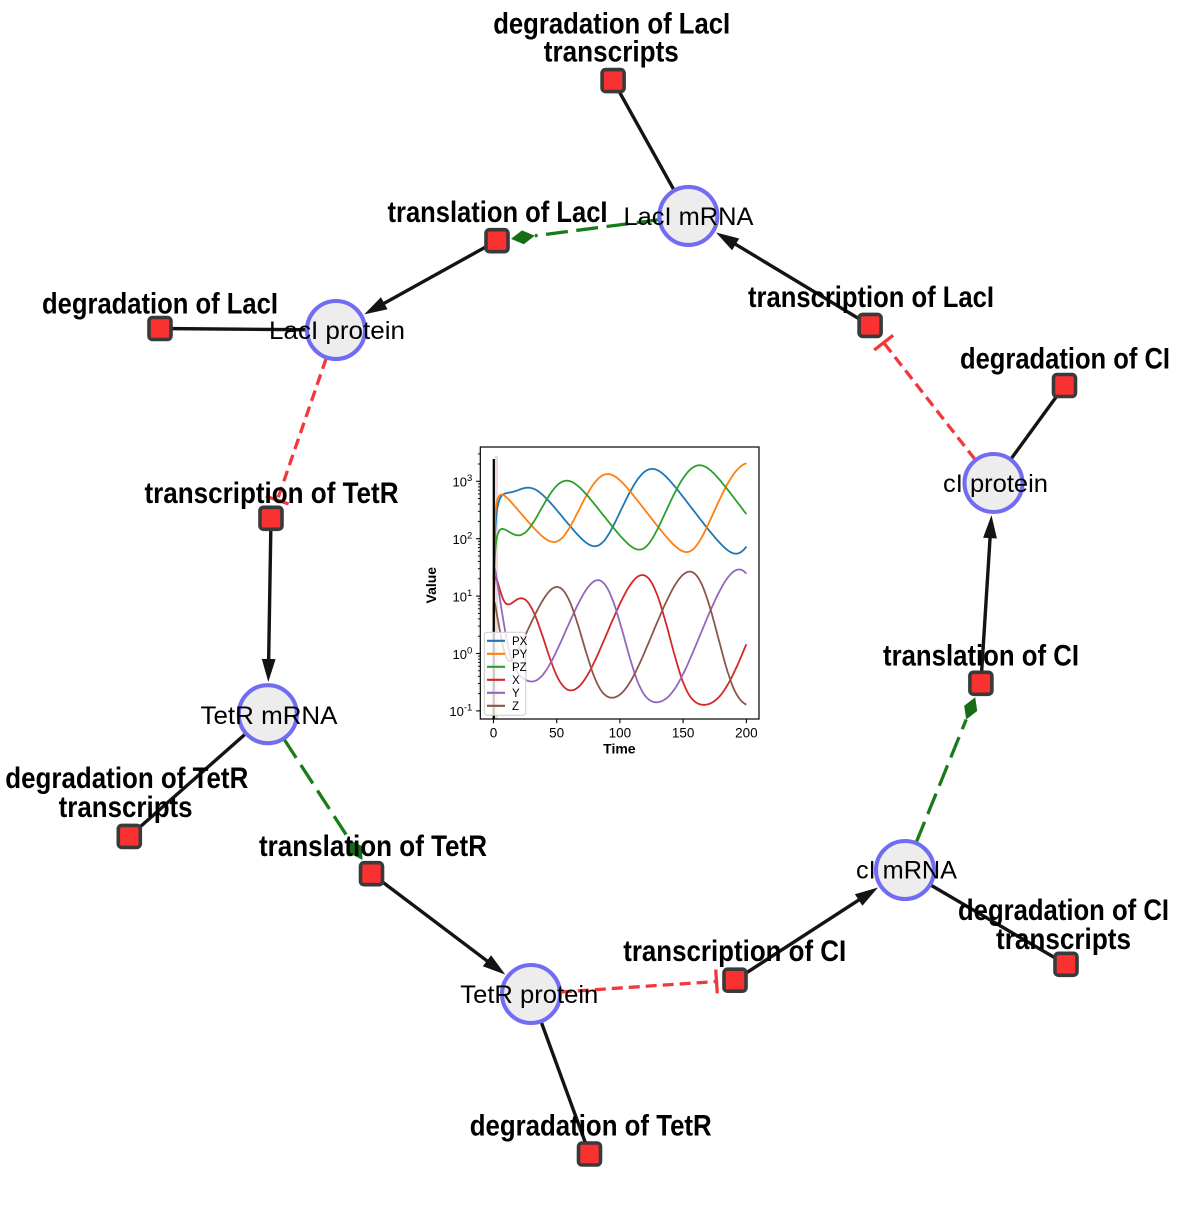  What do you see at coordinates (463, 539) in the screenshot?
I see `svg-text: 102` at bounding box center [463, 539].